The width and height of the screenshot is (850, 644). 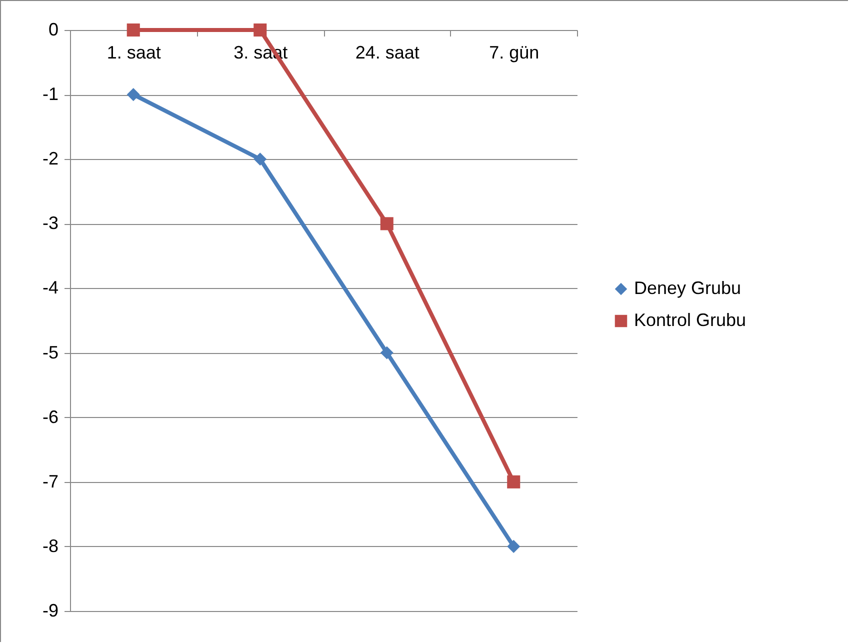 What do you see at coordinates (50, 158) in the screenshot?
I see `y-tick-label: -2` at bounding box center [50, 158].